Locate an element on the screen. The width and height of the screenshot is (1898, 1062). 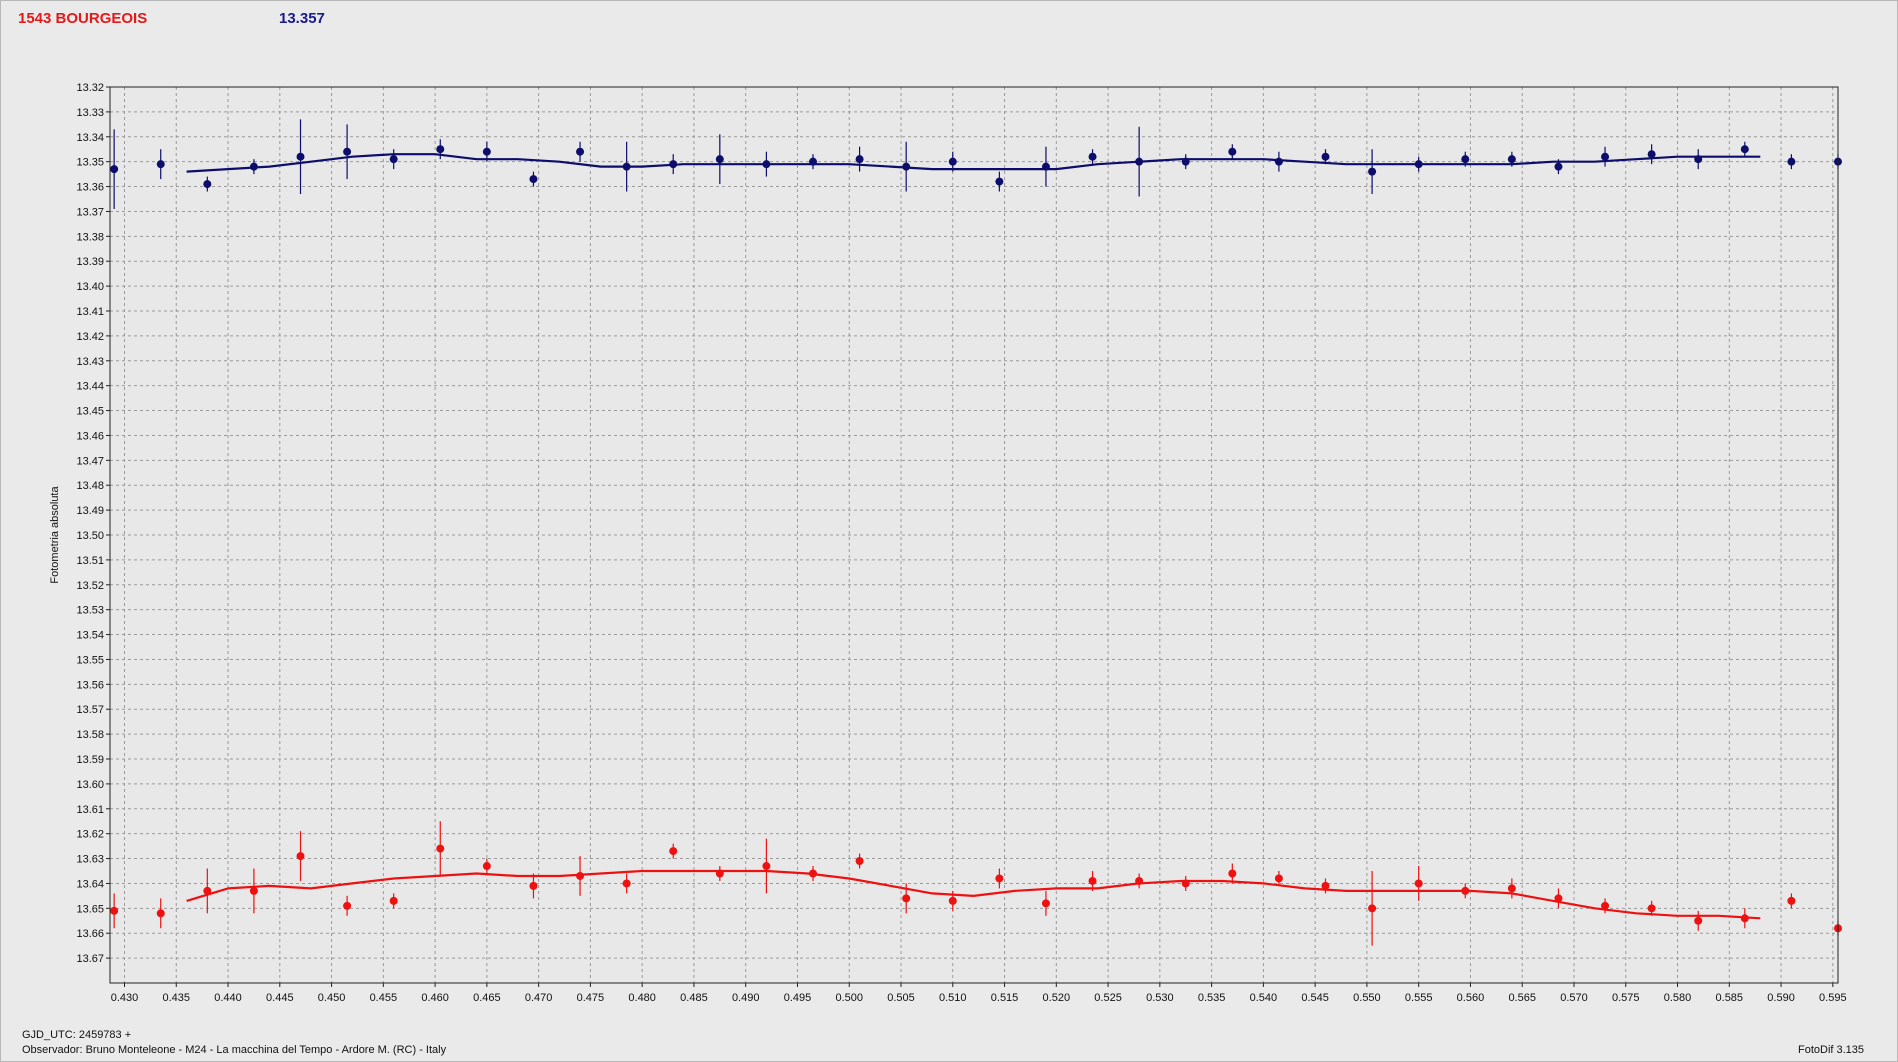
x-tick-label: 0.480 is located at coordinates (642, 998).